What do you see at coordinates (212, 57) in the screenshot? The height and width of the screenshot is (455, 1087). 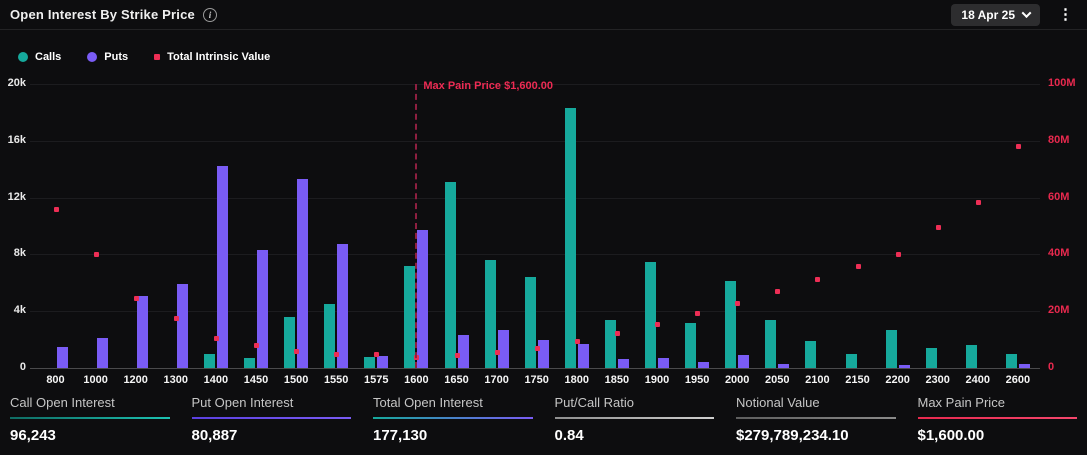 I see `legend-item-intrinsic: Total Intrinsic Value` at bounding box center [212, 57].